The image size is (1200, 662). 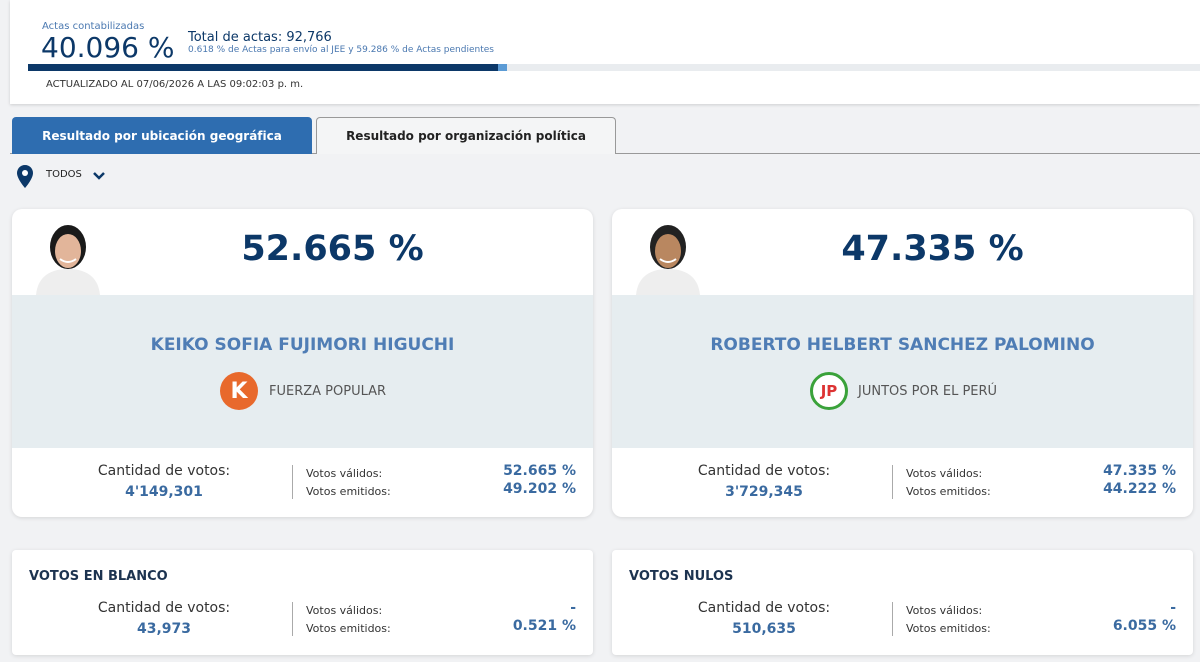 I want to click on other-title: VOTOS EN BLANCO, so click(x=98, y=576).